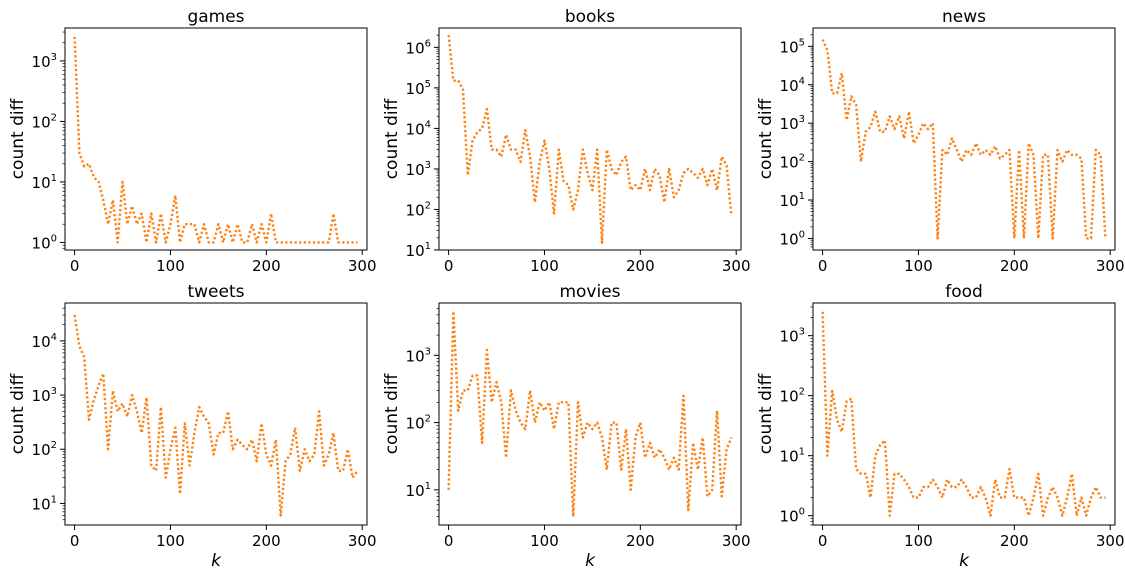  I want to click on panel-title: food, so click(964, 292).